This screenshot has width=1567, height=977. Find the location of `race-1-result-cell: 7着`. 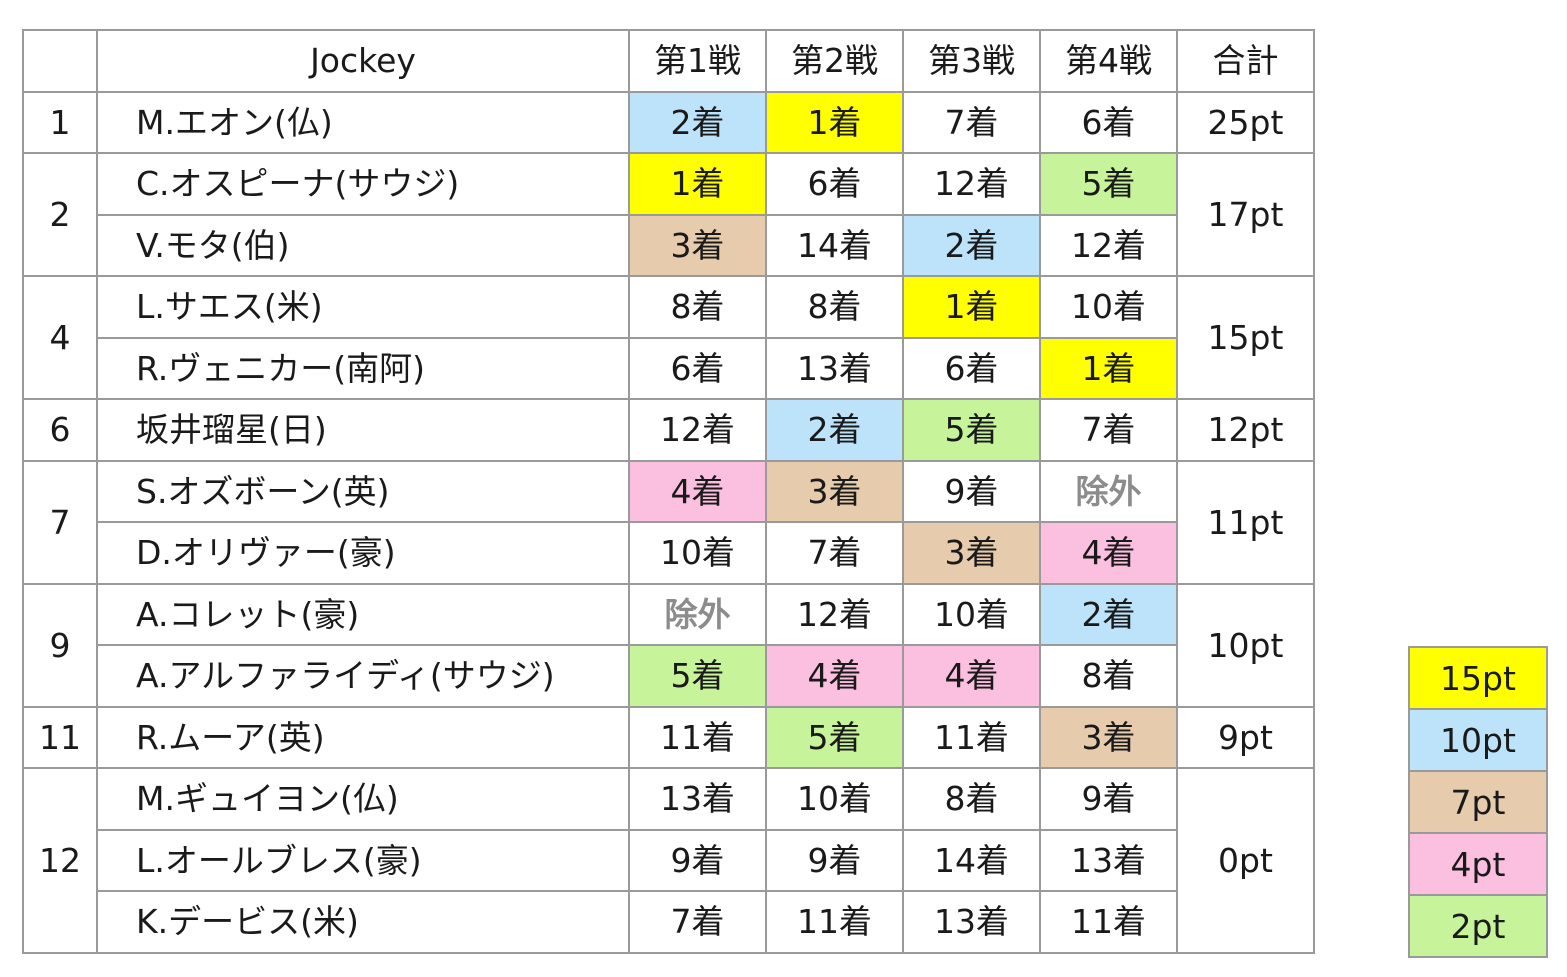

race-1-result-cell: 7着 is located at coordinates (697, 922).